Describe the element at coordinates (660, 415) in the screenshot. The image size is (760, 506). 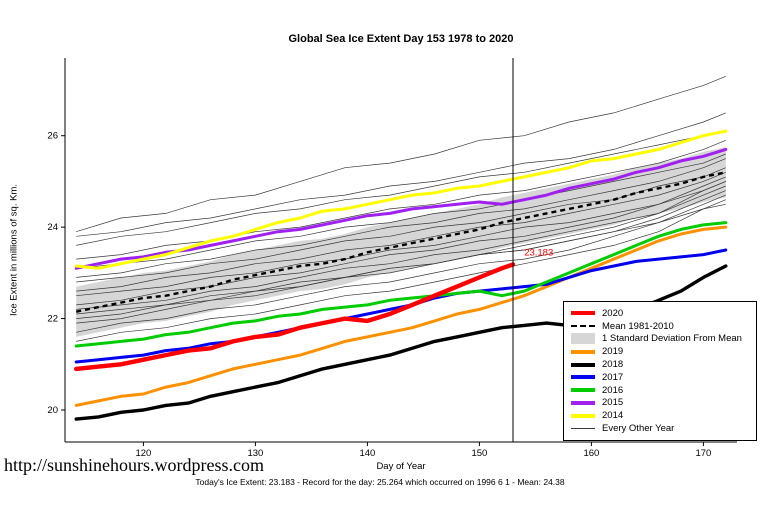
I see `legend-item: 2014` at that location.